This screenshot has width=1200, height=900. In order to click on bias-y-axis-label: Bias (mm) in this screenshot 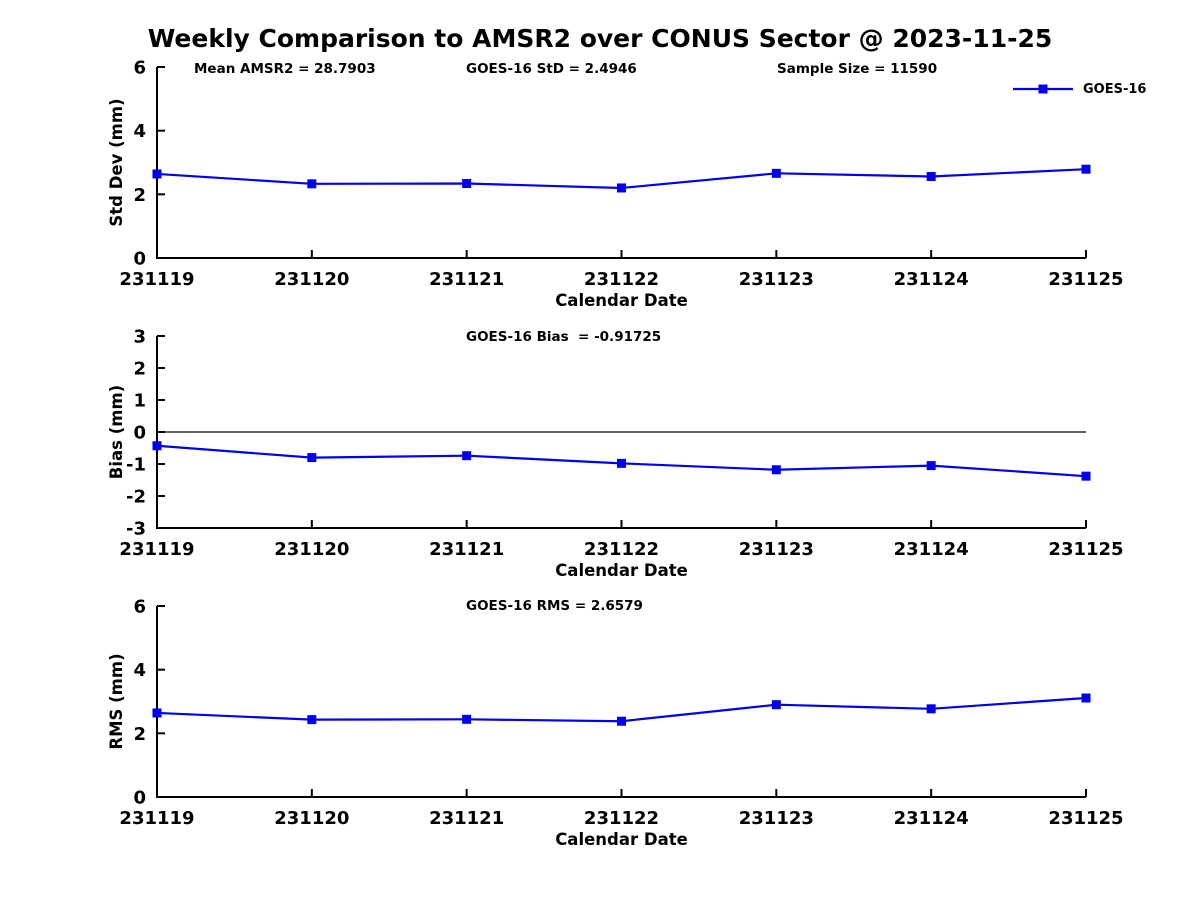, I will do `click(116, 432)`.